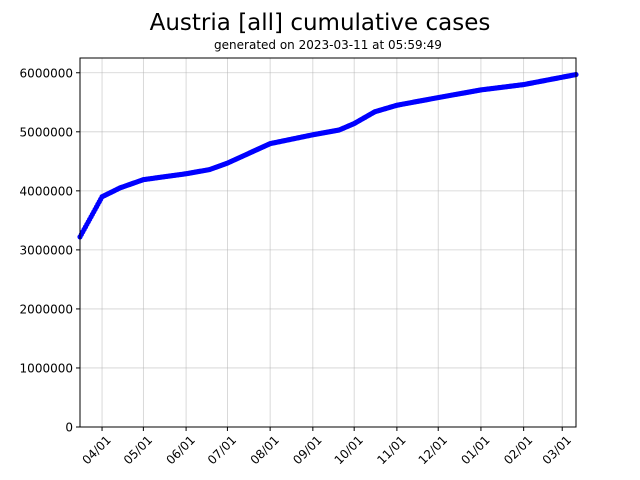 The image size is (640, 480). What do you see at coordinates (391, 450) in the screenshot?
I see `x-tick-label: 11/01` at bounding box center [391, 450].